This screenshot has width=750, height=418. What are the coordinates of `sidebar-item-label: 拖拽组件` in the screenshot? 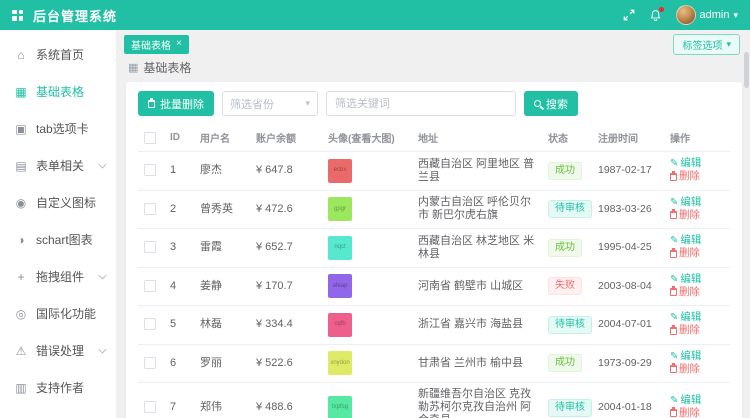 It's located at (60, 277).